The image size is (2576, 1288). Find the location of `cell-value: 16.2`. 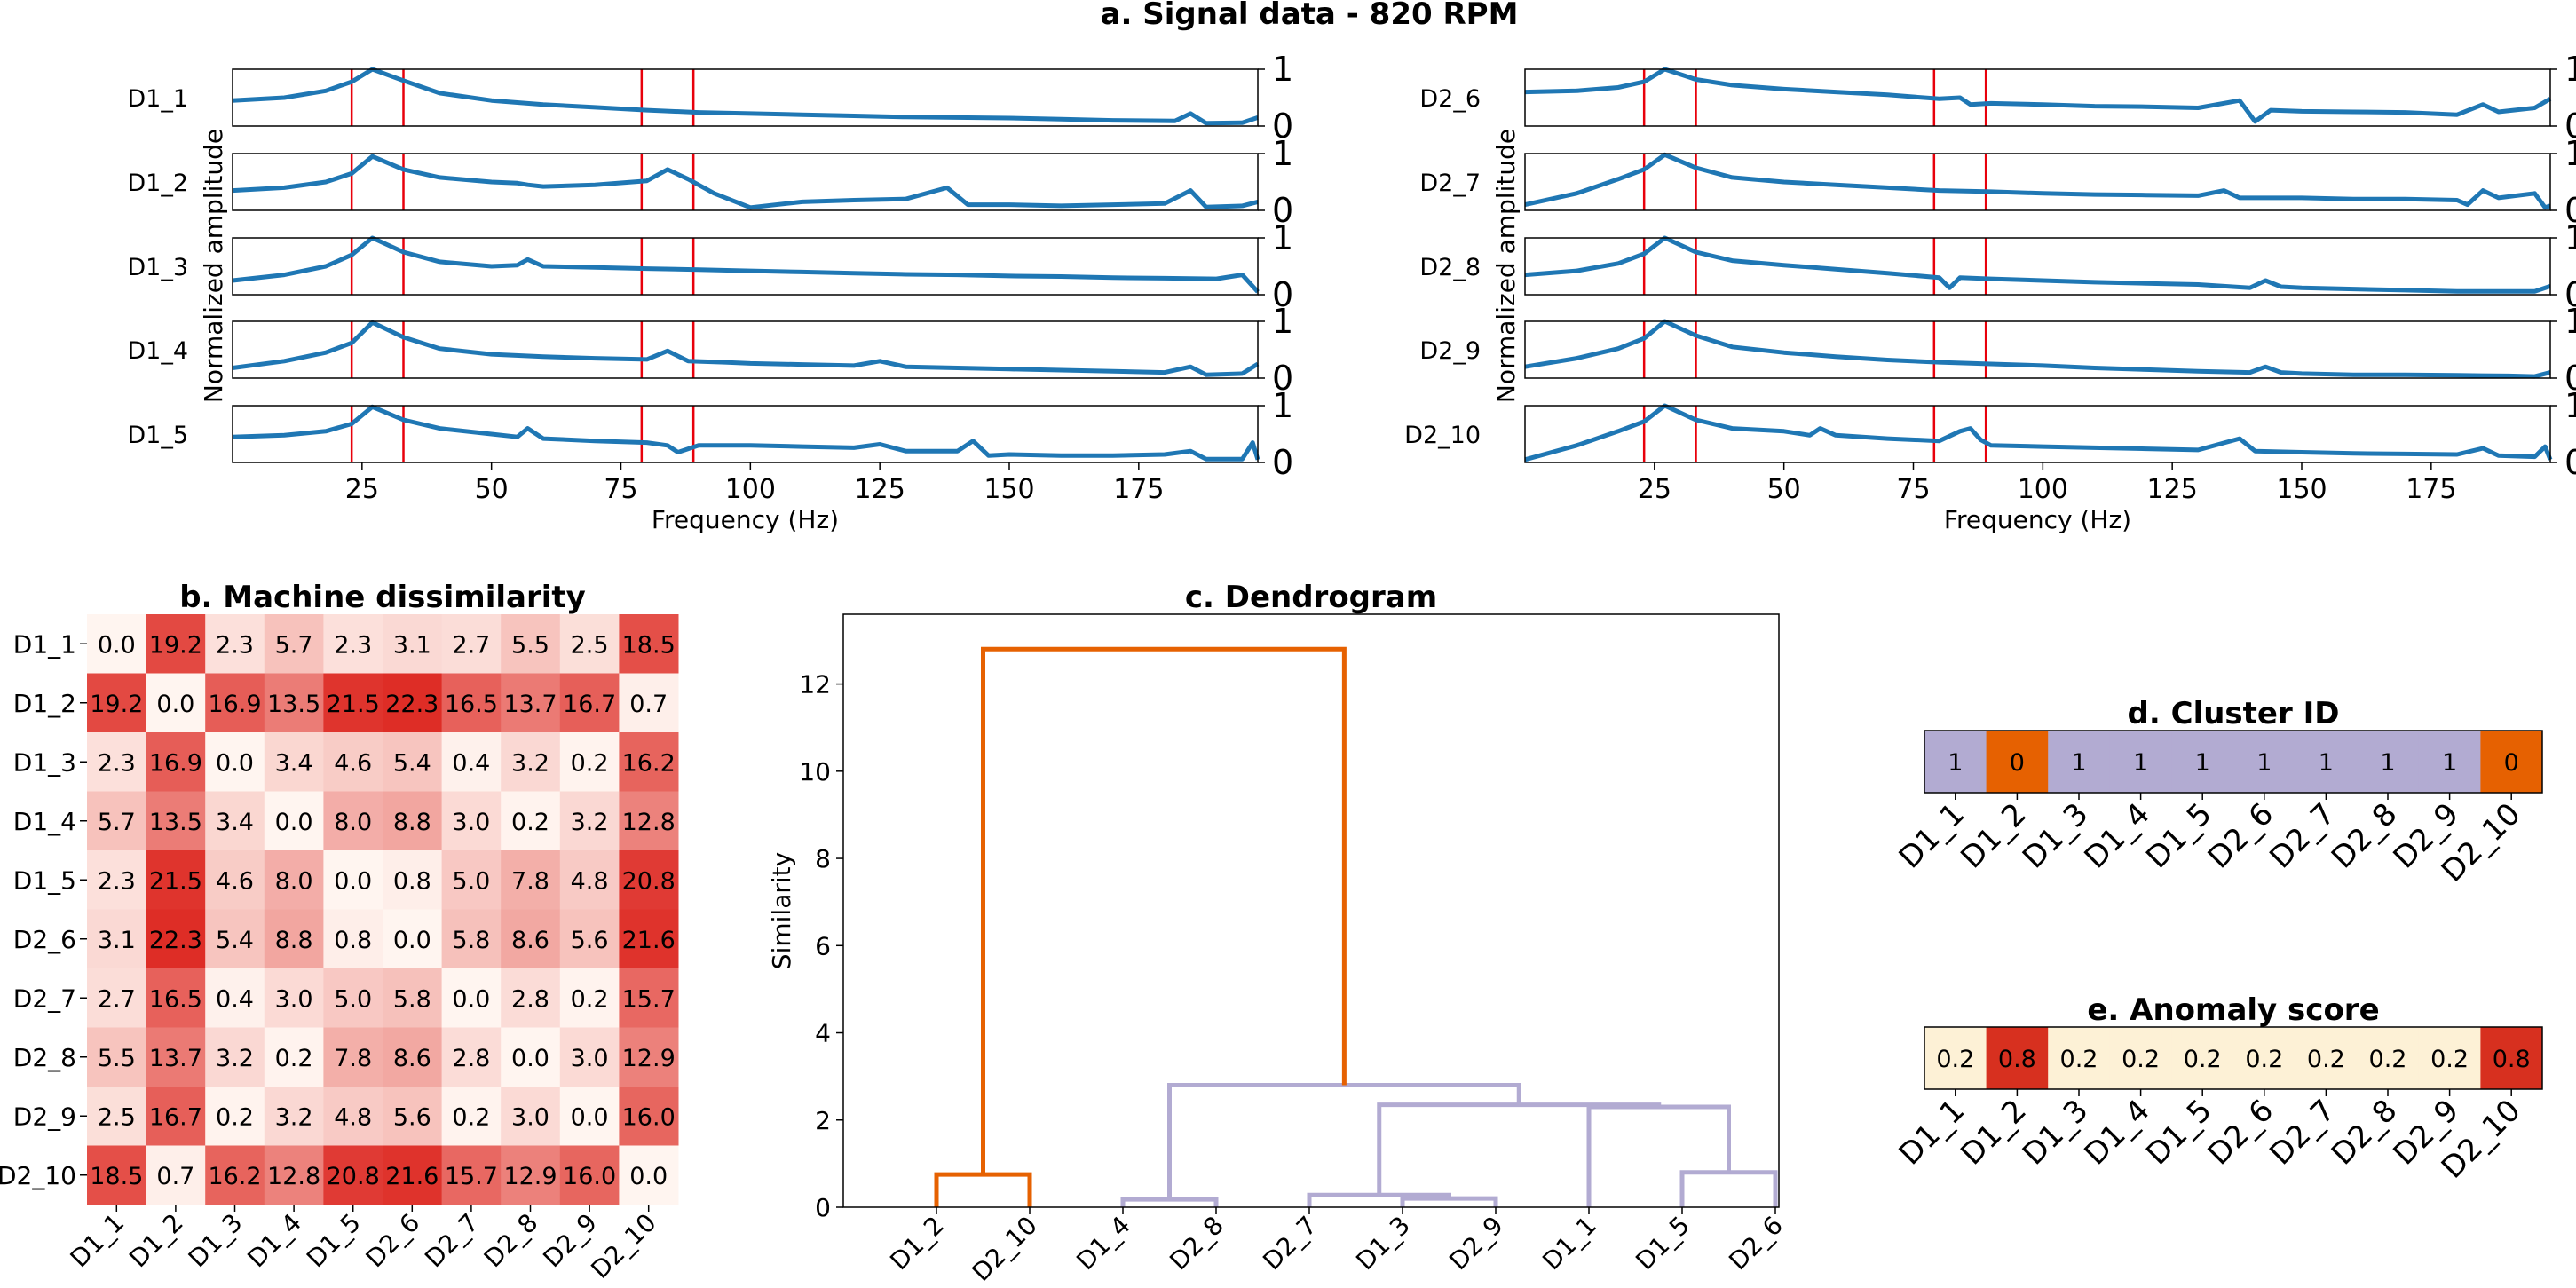

cell-value: 16.2 is located at coordinates (649, 763).